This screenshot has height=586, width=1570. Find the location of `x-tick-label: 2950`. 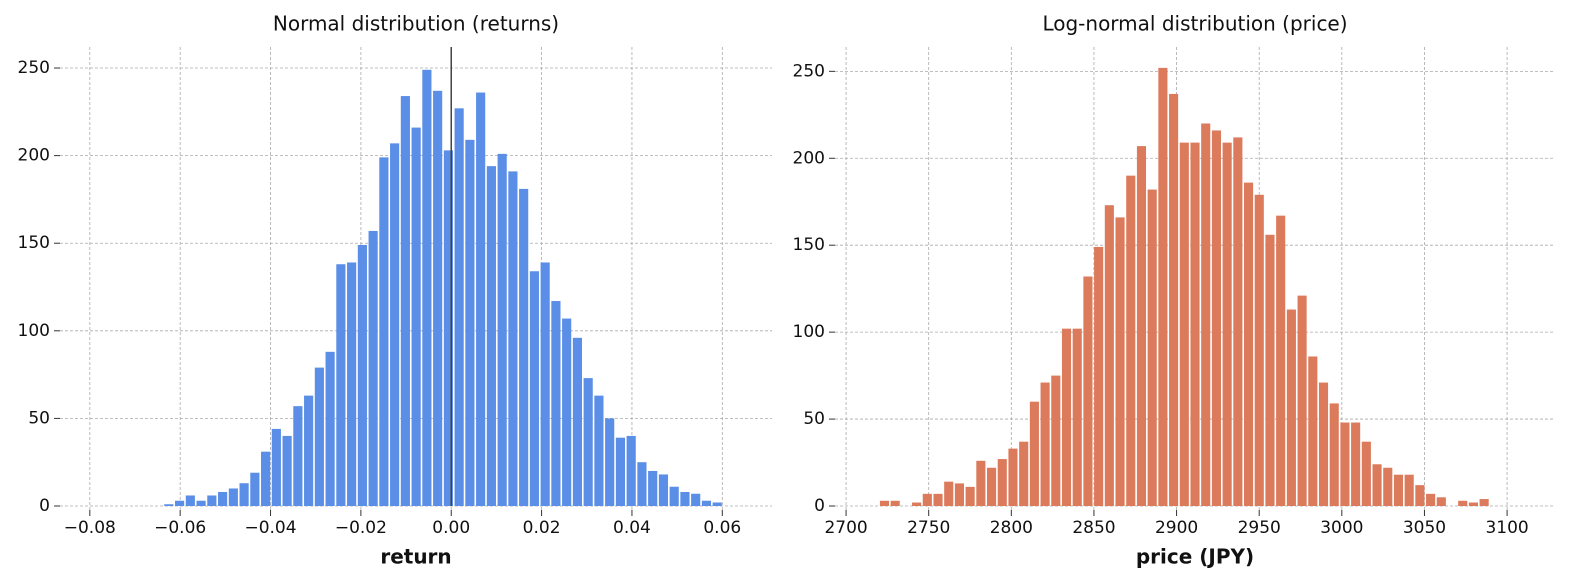

x-tick-label: 2950 is located at coordinates (1259, 528).